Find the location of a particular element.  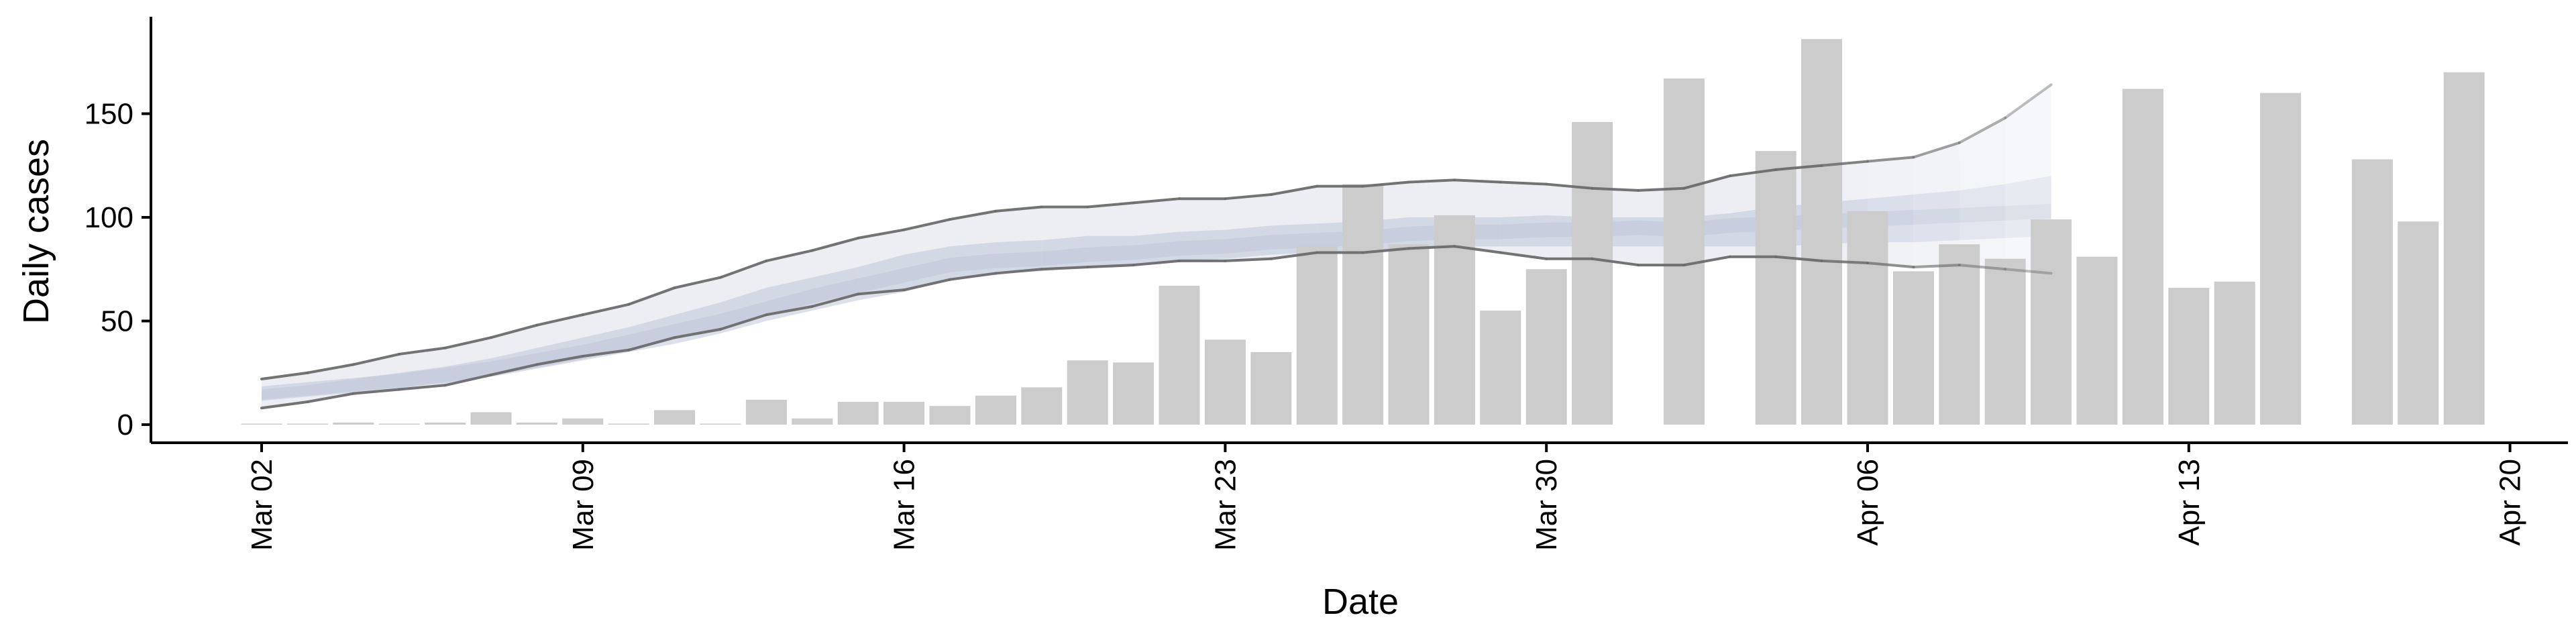

x-tick-label: Apr 06 is located at coordinates (1867, 502).